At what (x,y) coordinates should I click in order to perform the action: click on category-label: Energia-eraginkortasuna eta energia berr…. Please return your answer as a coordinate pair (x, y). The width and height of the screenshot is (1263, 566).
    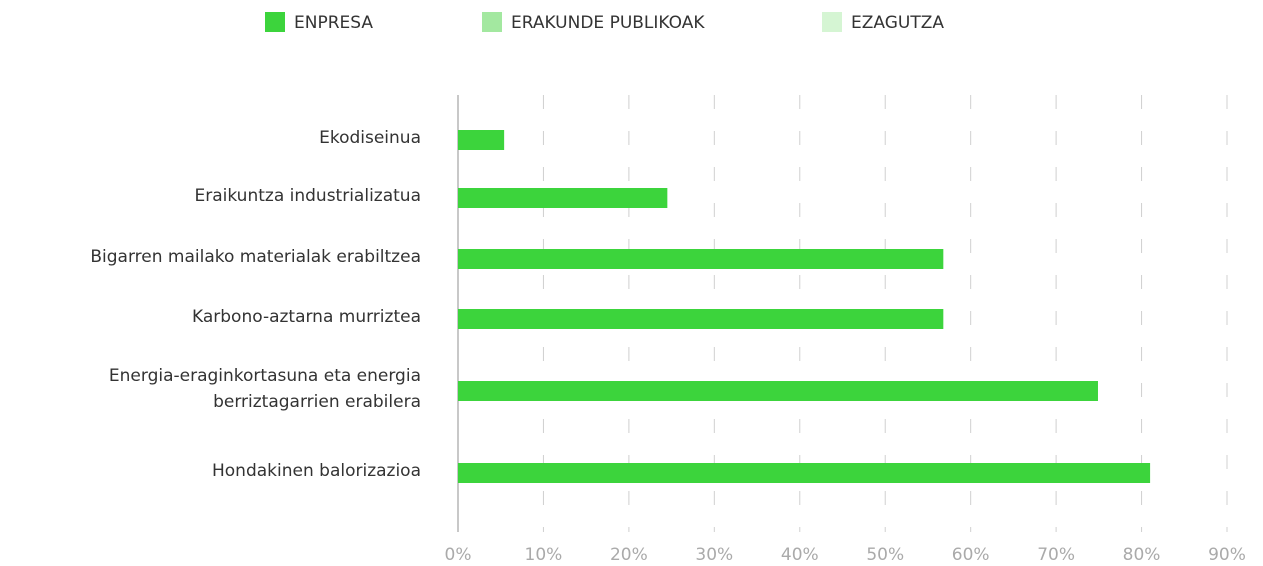
    Looking at the image, I should click on (264, 389).